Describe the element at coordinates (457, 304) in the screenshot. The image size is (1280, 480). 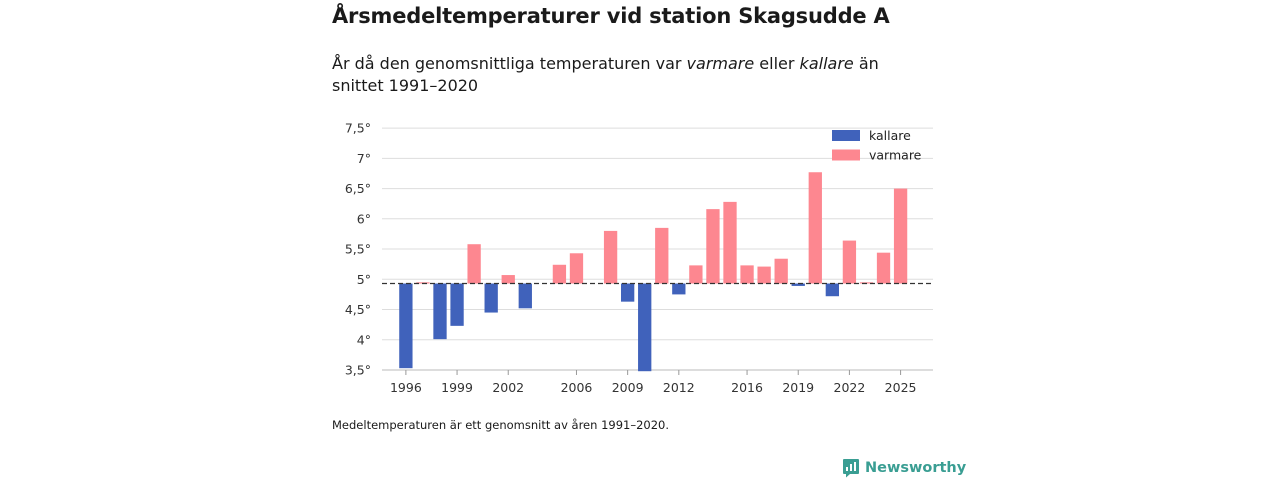
I see `bar-1999` at that location.